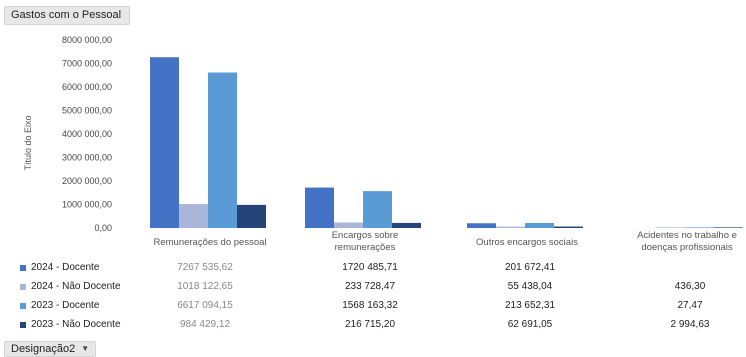 The image size is (746, 357). What do you see at coordinates (87, 87) in the screenshot?
I see `y-tick-label: 6000 000,00` at bounding box center [87, 87].